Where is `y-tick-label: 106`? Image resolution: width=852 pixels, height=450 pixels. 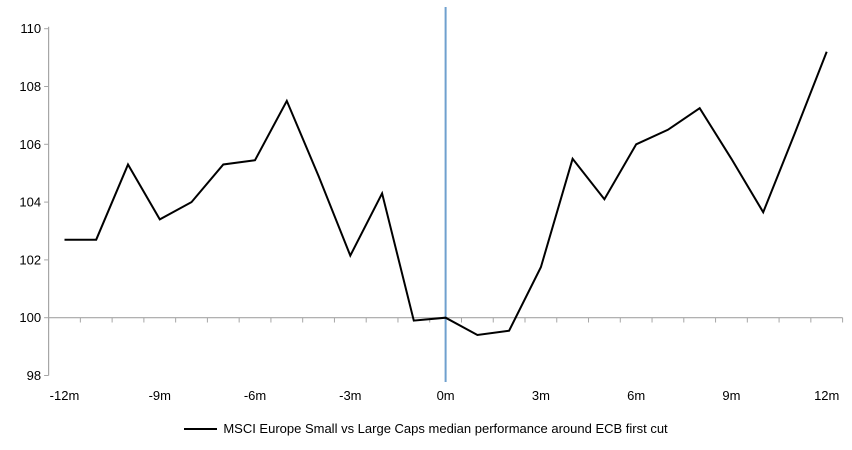 y-tick-label: 106 is located at coordinates (30, 144).